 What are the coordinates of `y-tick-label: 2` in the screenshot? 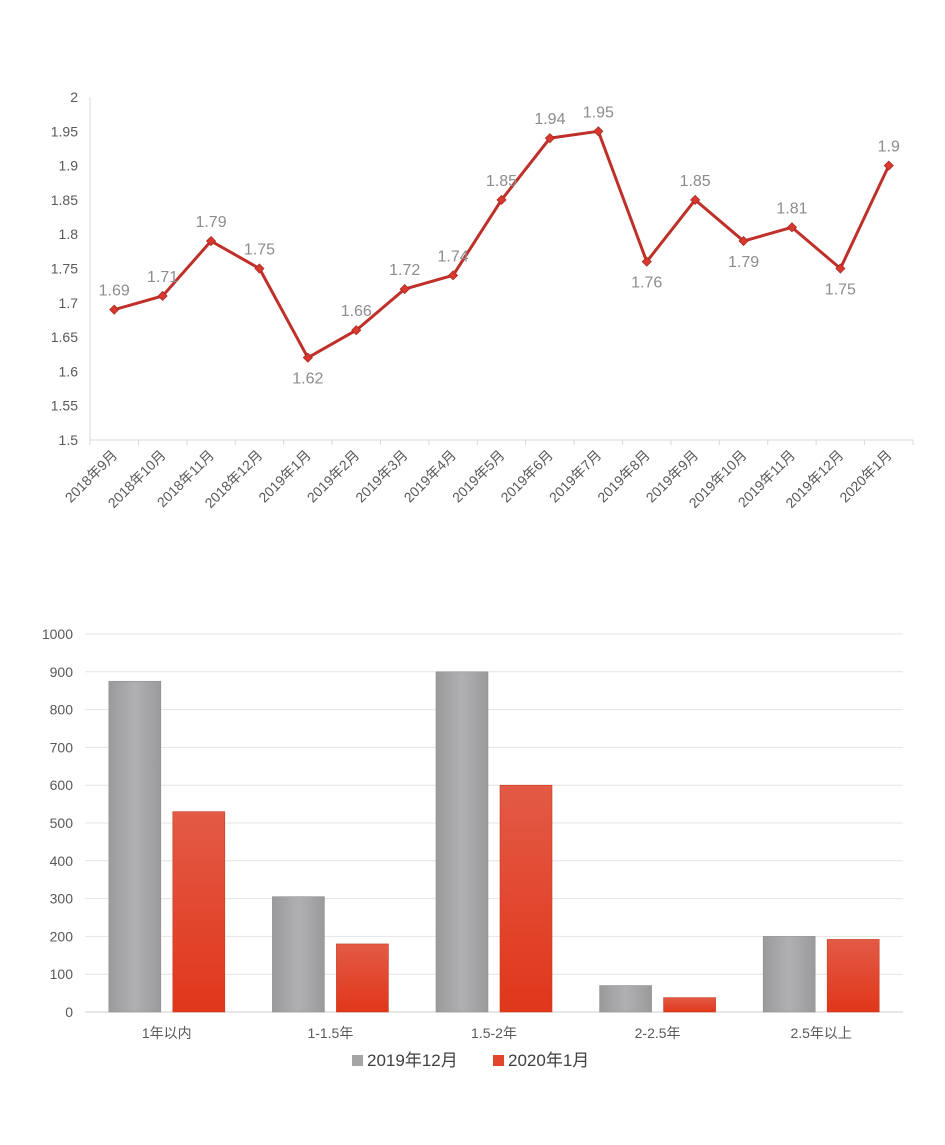 It's located at (74, 97).